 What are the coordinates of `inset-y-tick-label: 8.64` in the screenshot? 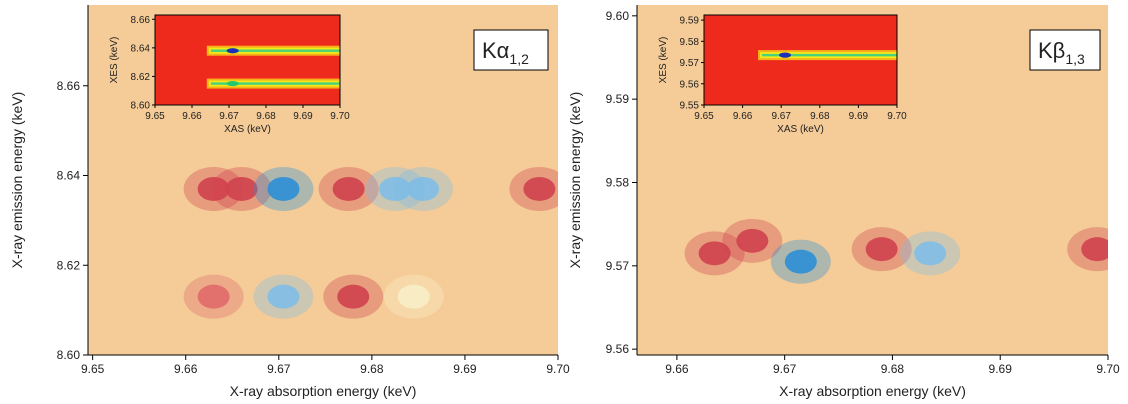 It's located at (141, 48).